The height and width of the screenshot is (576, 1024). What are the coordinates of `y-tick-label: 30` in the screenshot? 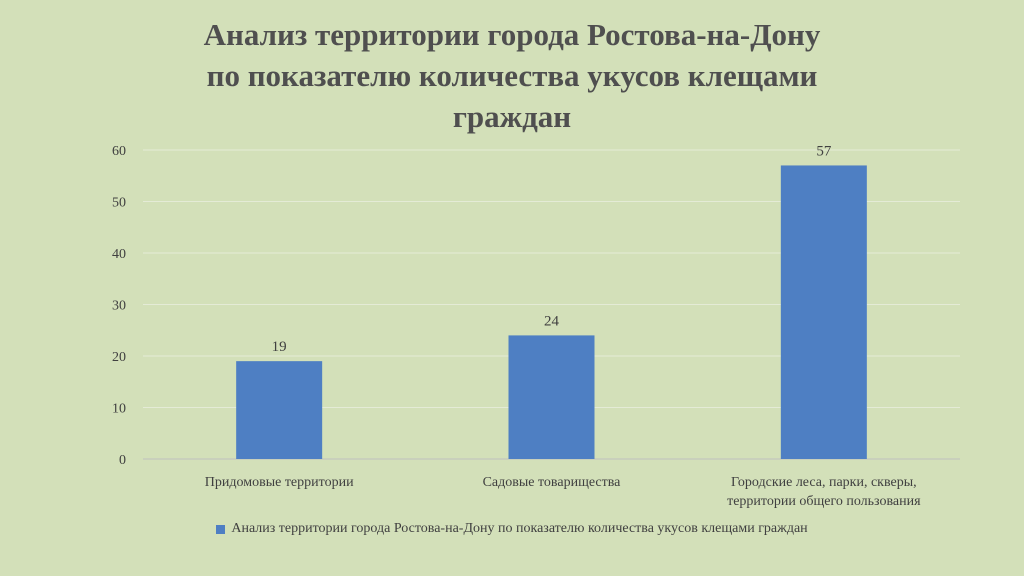 It's located at (119, 306).